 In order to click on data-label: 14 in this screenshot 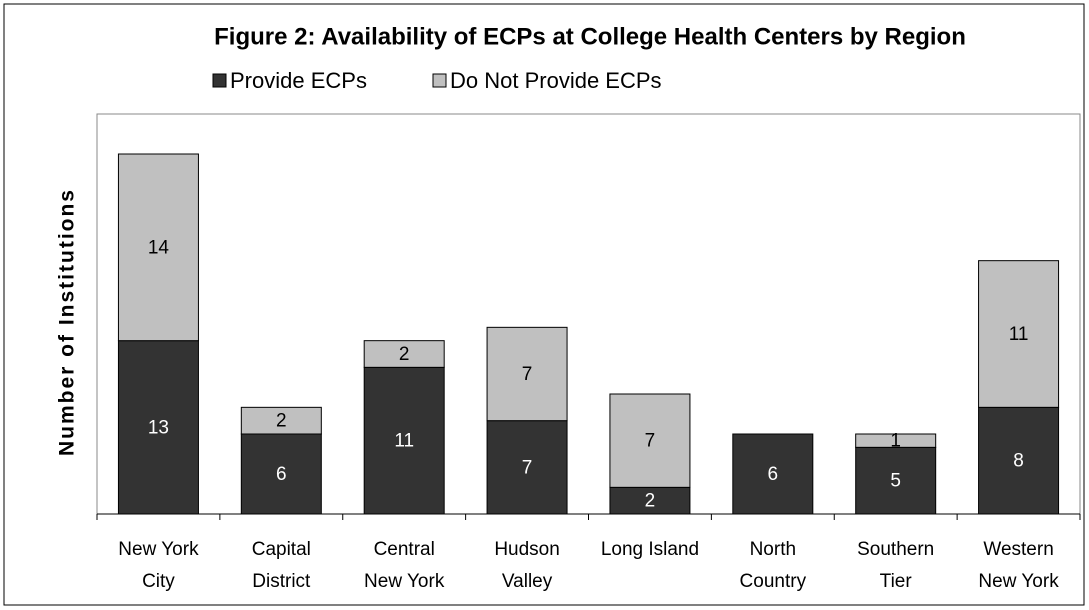, I will do `click(159, 247)`.